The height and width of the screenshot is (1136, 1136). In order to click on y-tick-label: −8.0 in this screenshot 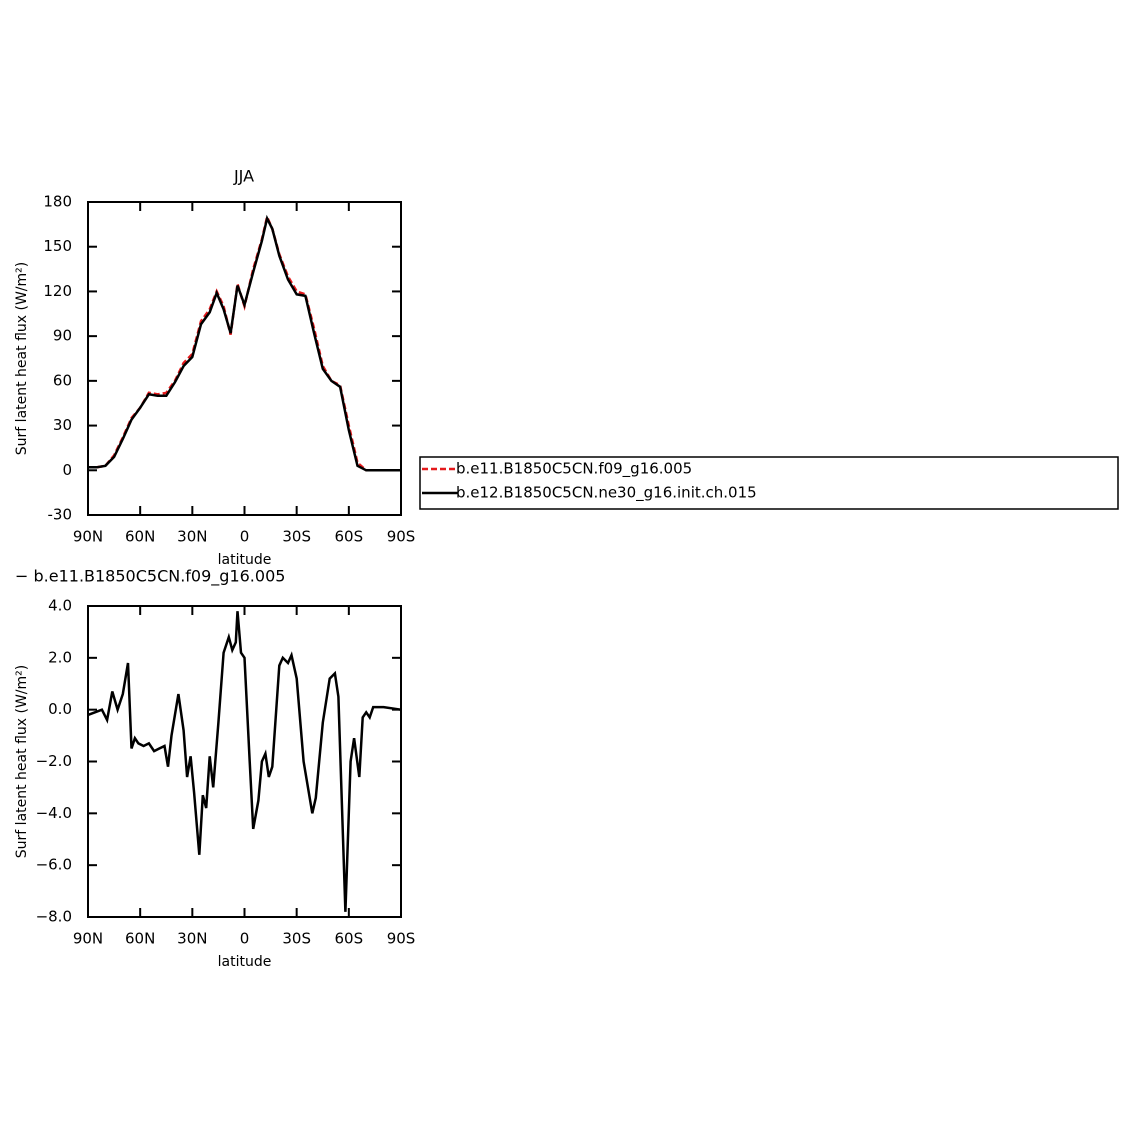, I will do `click(54, 917)`.